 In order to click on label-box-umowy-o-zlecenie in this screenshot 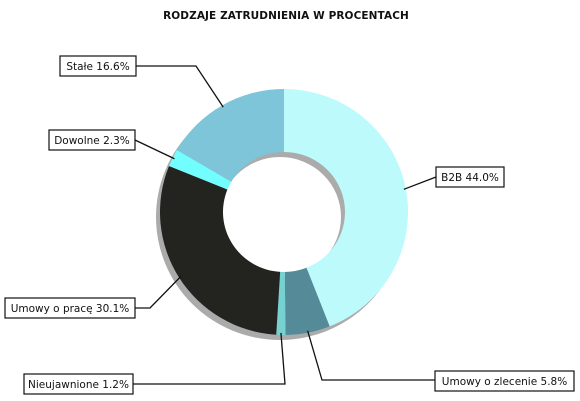, I will do `click(504, 381)`.